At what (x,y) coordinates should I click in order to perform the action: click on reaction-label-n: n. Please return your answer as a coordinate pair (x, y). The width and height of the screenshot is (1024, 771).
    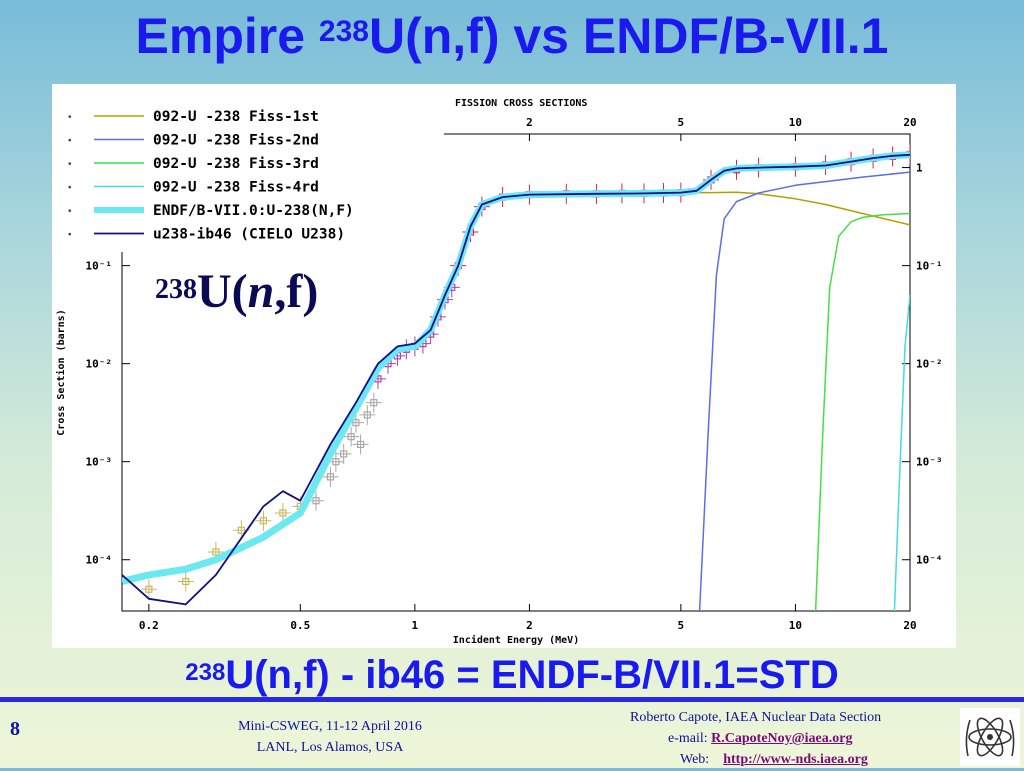
    Looking at the image, I should click on (261, 291).